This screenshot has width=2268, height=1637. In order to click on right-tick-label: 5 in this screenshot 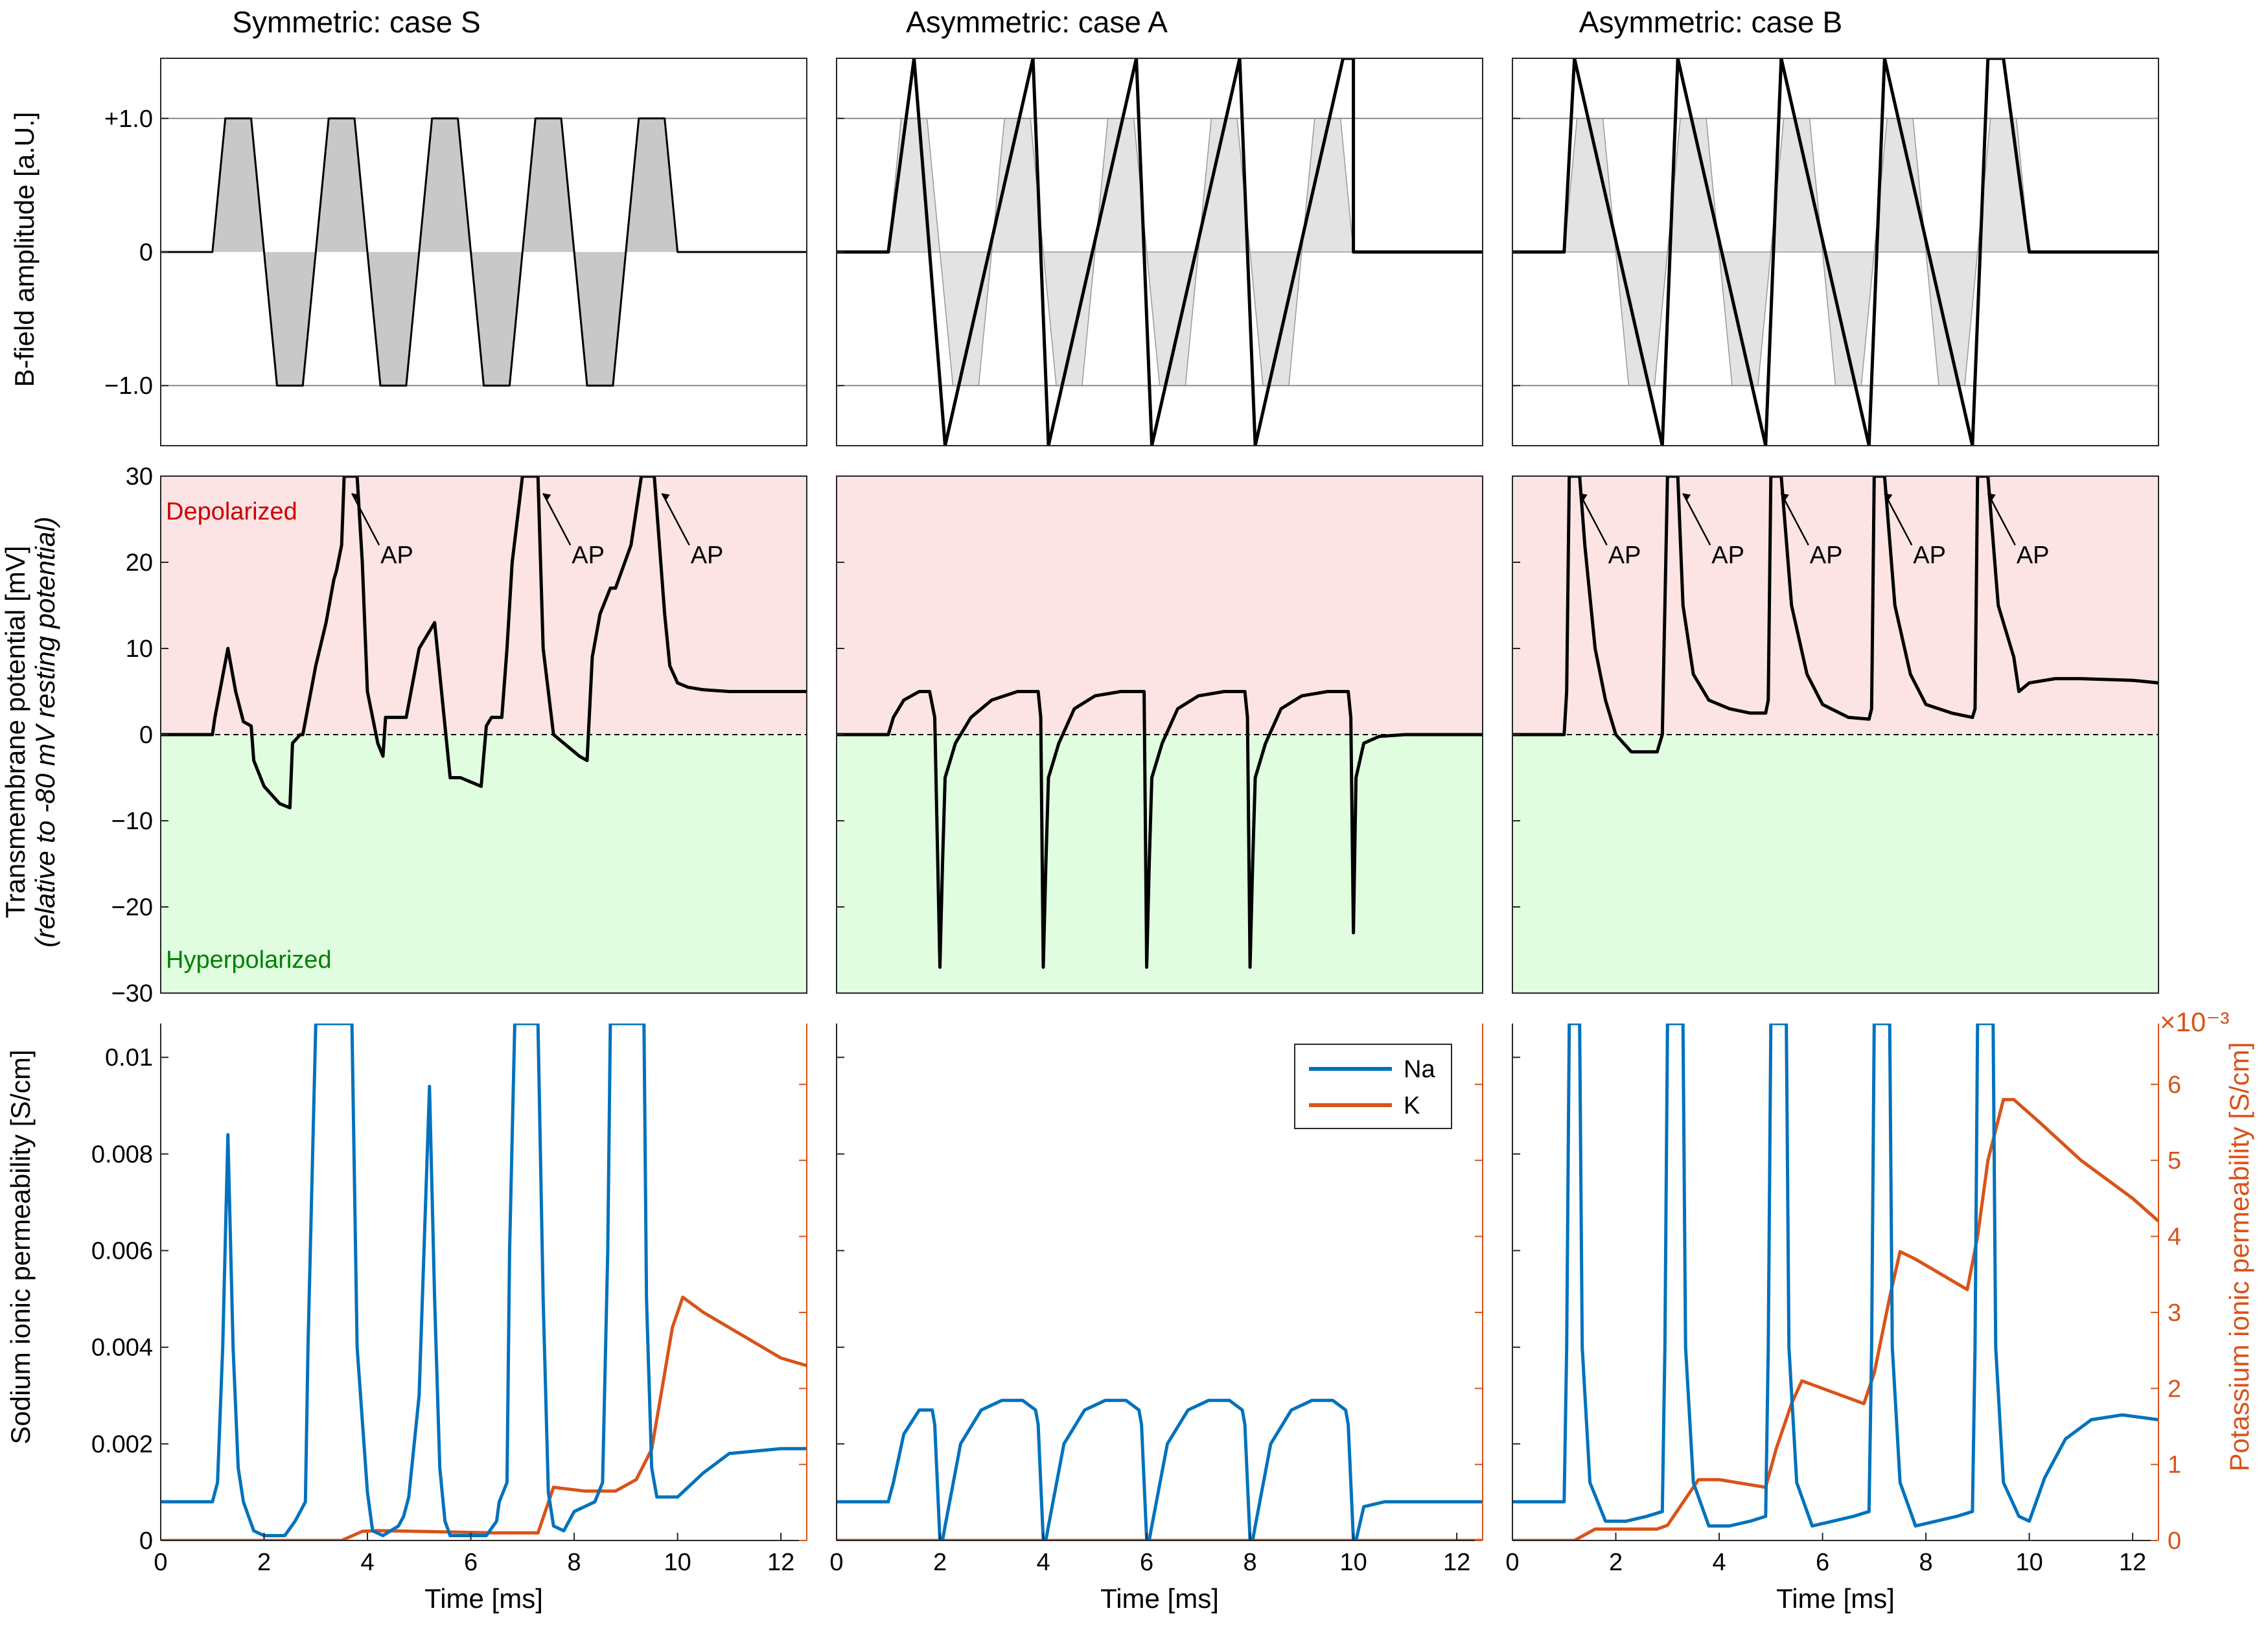, I will do `click(2174, 1160)`.